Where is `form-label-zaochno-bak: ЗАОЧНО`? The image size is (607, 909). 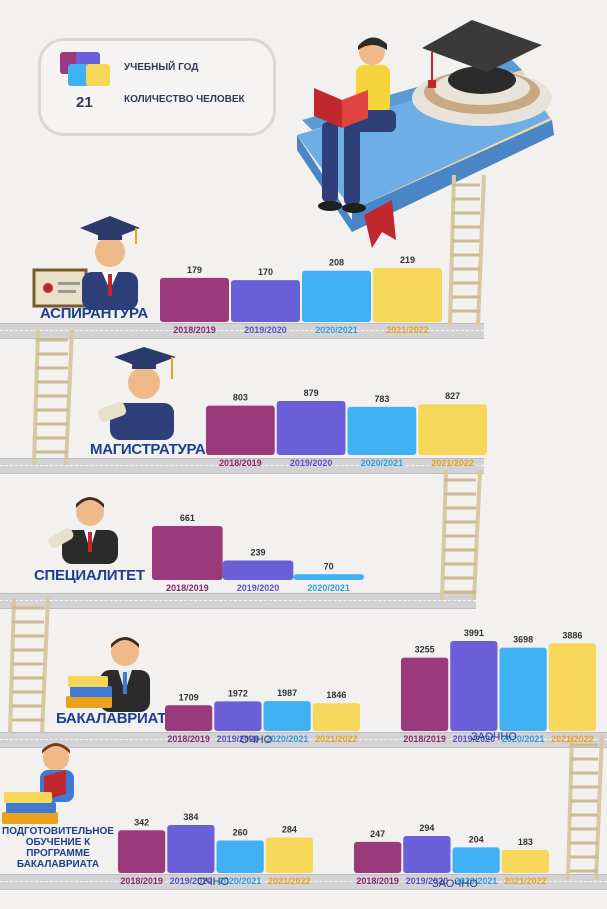 form-label-zaochno-bak: ЗАОЧНО is located at coordinates (494, 737).